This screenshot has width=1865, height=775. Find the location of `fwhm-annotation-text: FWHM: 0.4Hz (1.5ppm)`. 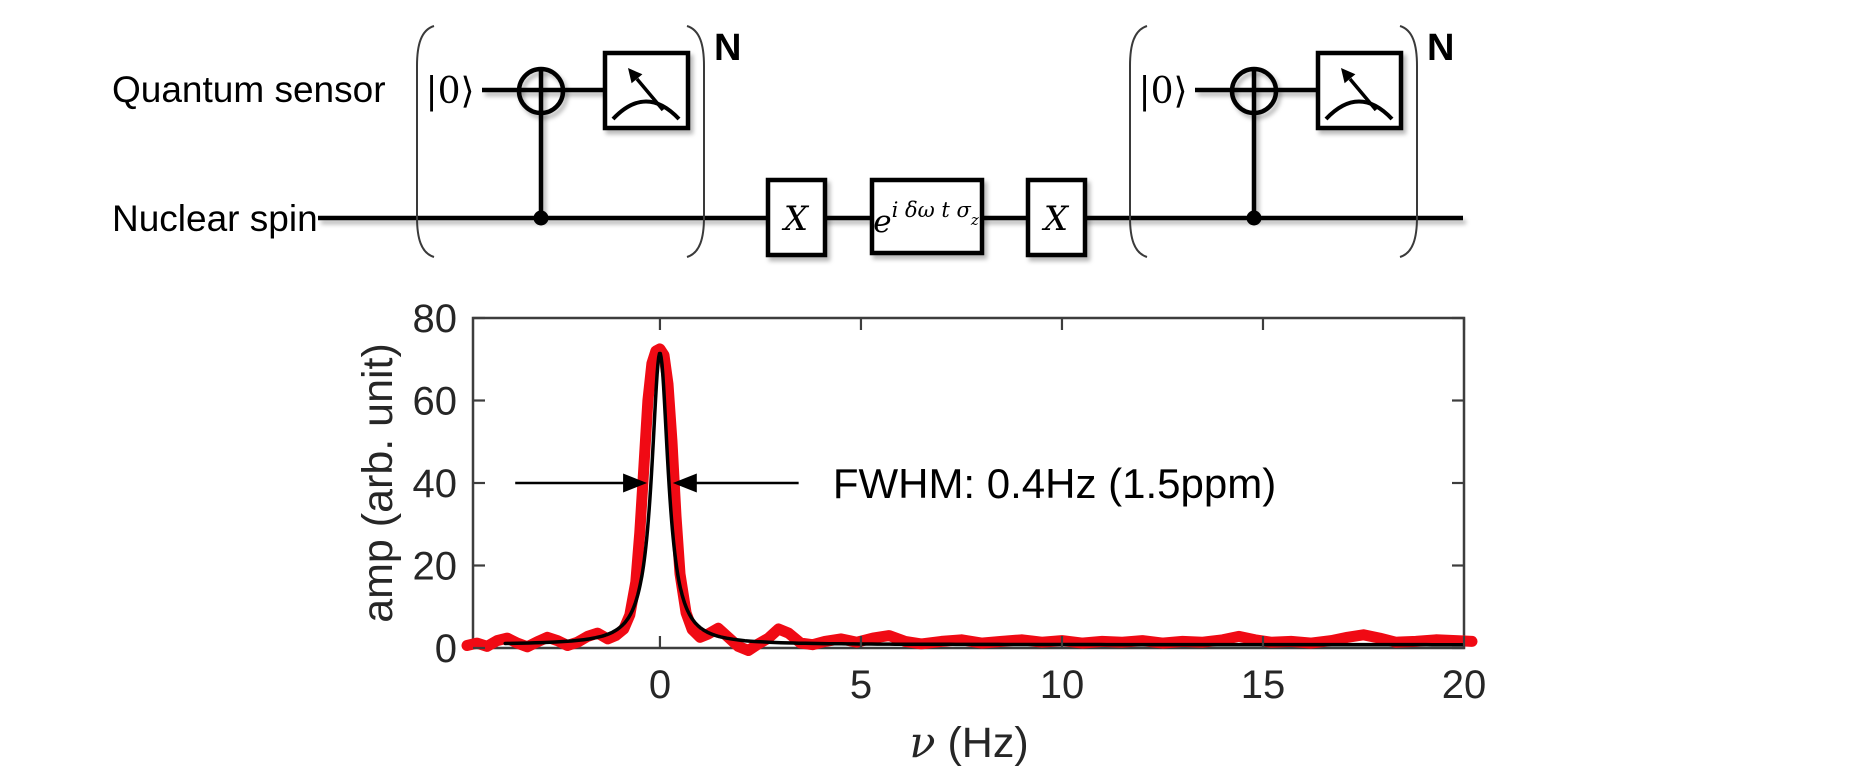

fwhm-annotation-text: FWHM: 0.4Hz (1.5ppm) is located at coordinates (1054, 483).